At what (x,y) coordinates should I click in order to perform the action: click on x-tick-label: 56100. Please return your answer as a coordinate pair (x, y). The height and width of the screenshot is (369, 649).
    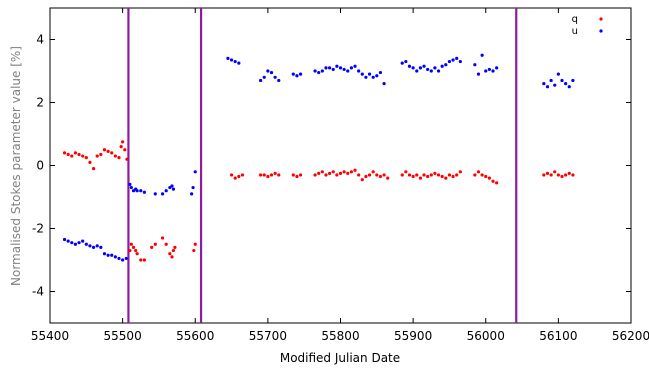
    Looking at the image, I should click on (558, 336).